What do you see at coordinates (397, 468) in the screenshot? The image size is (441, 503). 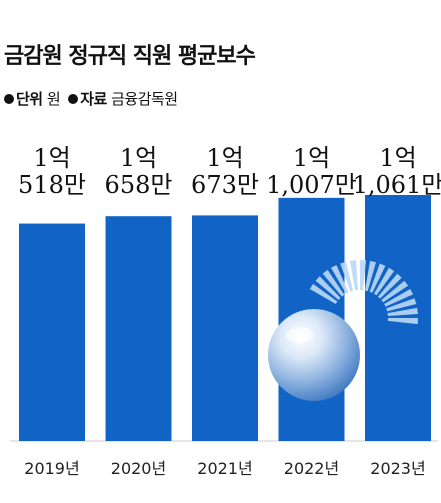 I see `x-tick-label: 2023년` at bounding box center [397, 468].